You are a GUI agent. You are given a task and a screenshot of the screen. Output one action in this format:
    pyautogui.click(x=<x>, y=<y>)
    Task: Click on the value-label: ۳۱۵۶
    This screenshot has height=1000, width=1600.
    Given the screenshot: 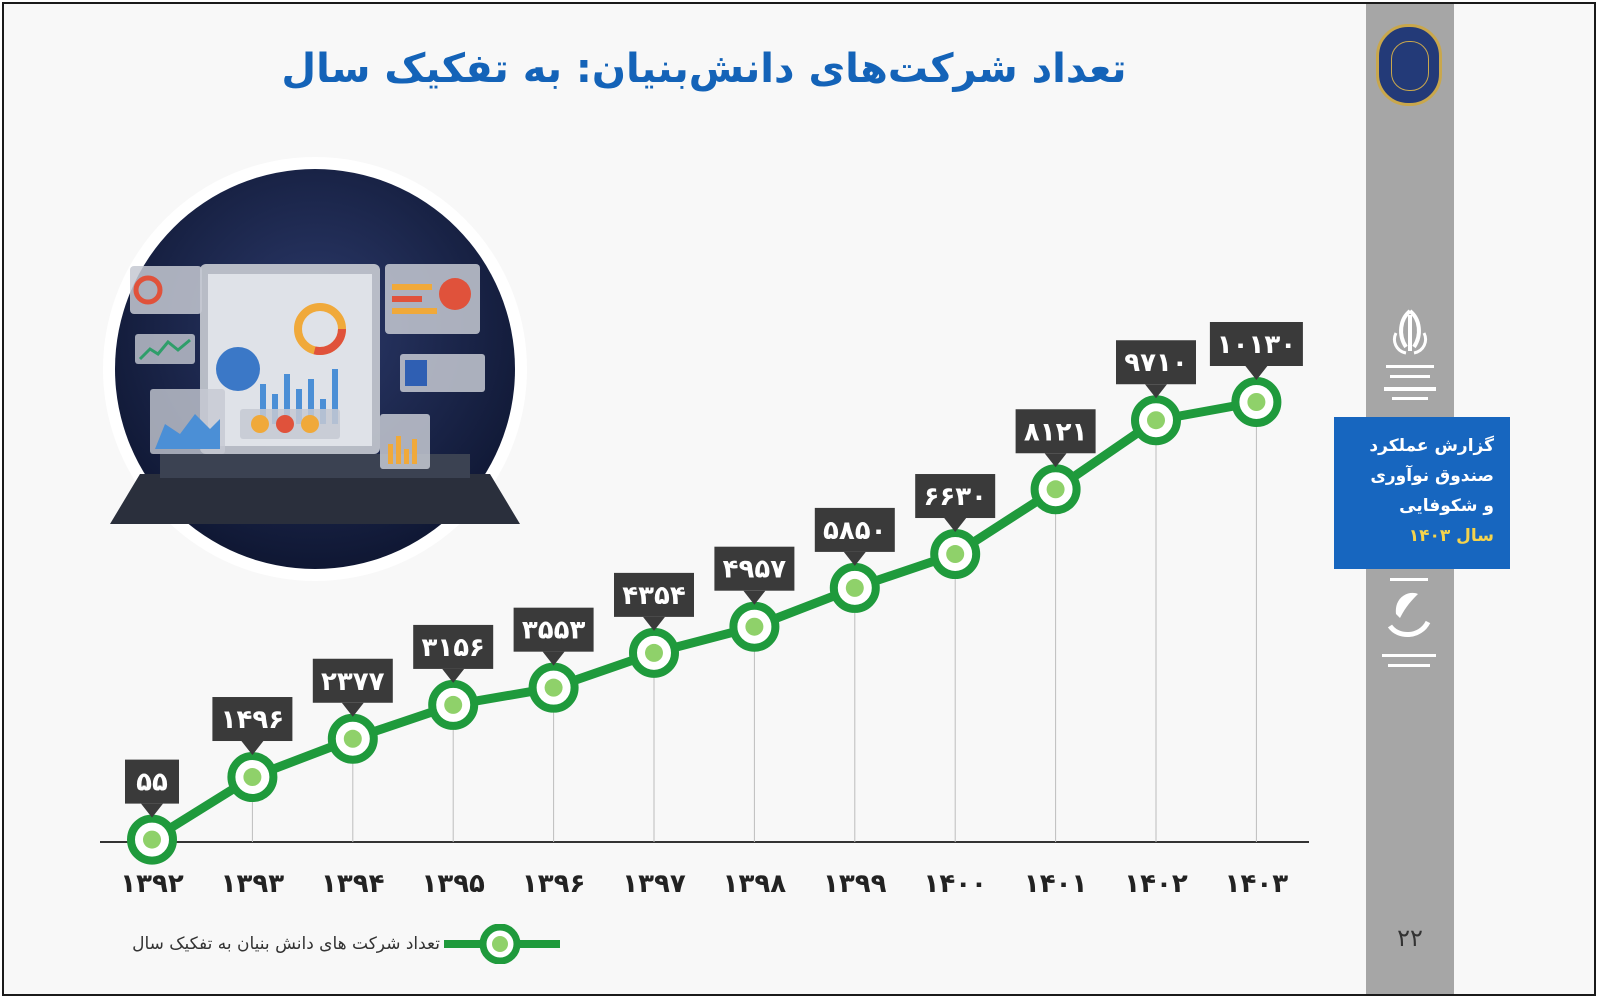 What is the action you would take?
    pyautogui.click(x=452, y=648)
    